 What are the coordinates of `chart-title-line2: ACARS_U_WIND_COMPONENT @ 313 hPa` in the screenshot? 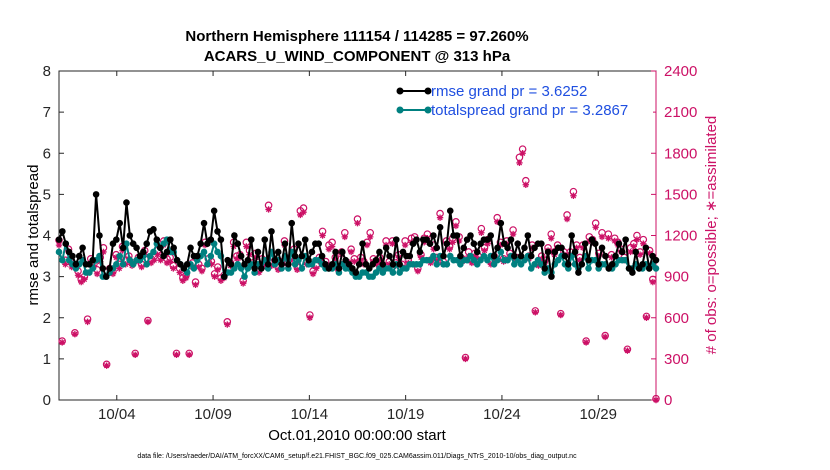 It's located at (357, 56).